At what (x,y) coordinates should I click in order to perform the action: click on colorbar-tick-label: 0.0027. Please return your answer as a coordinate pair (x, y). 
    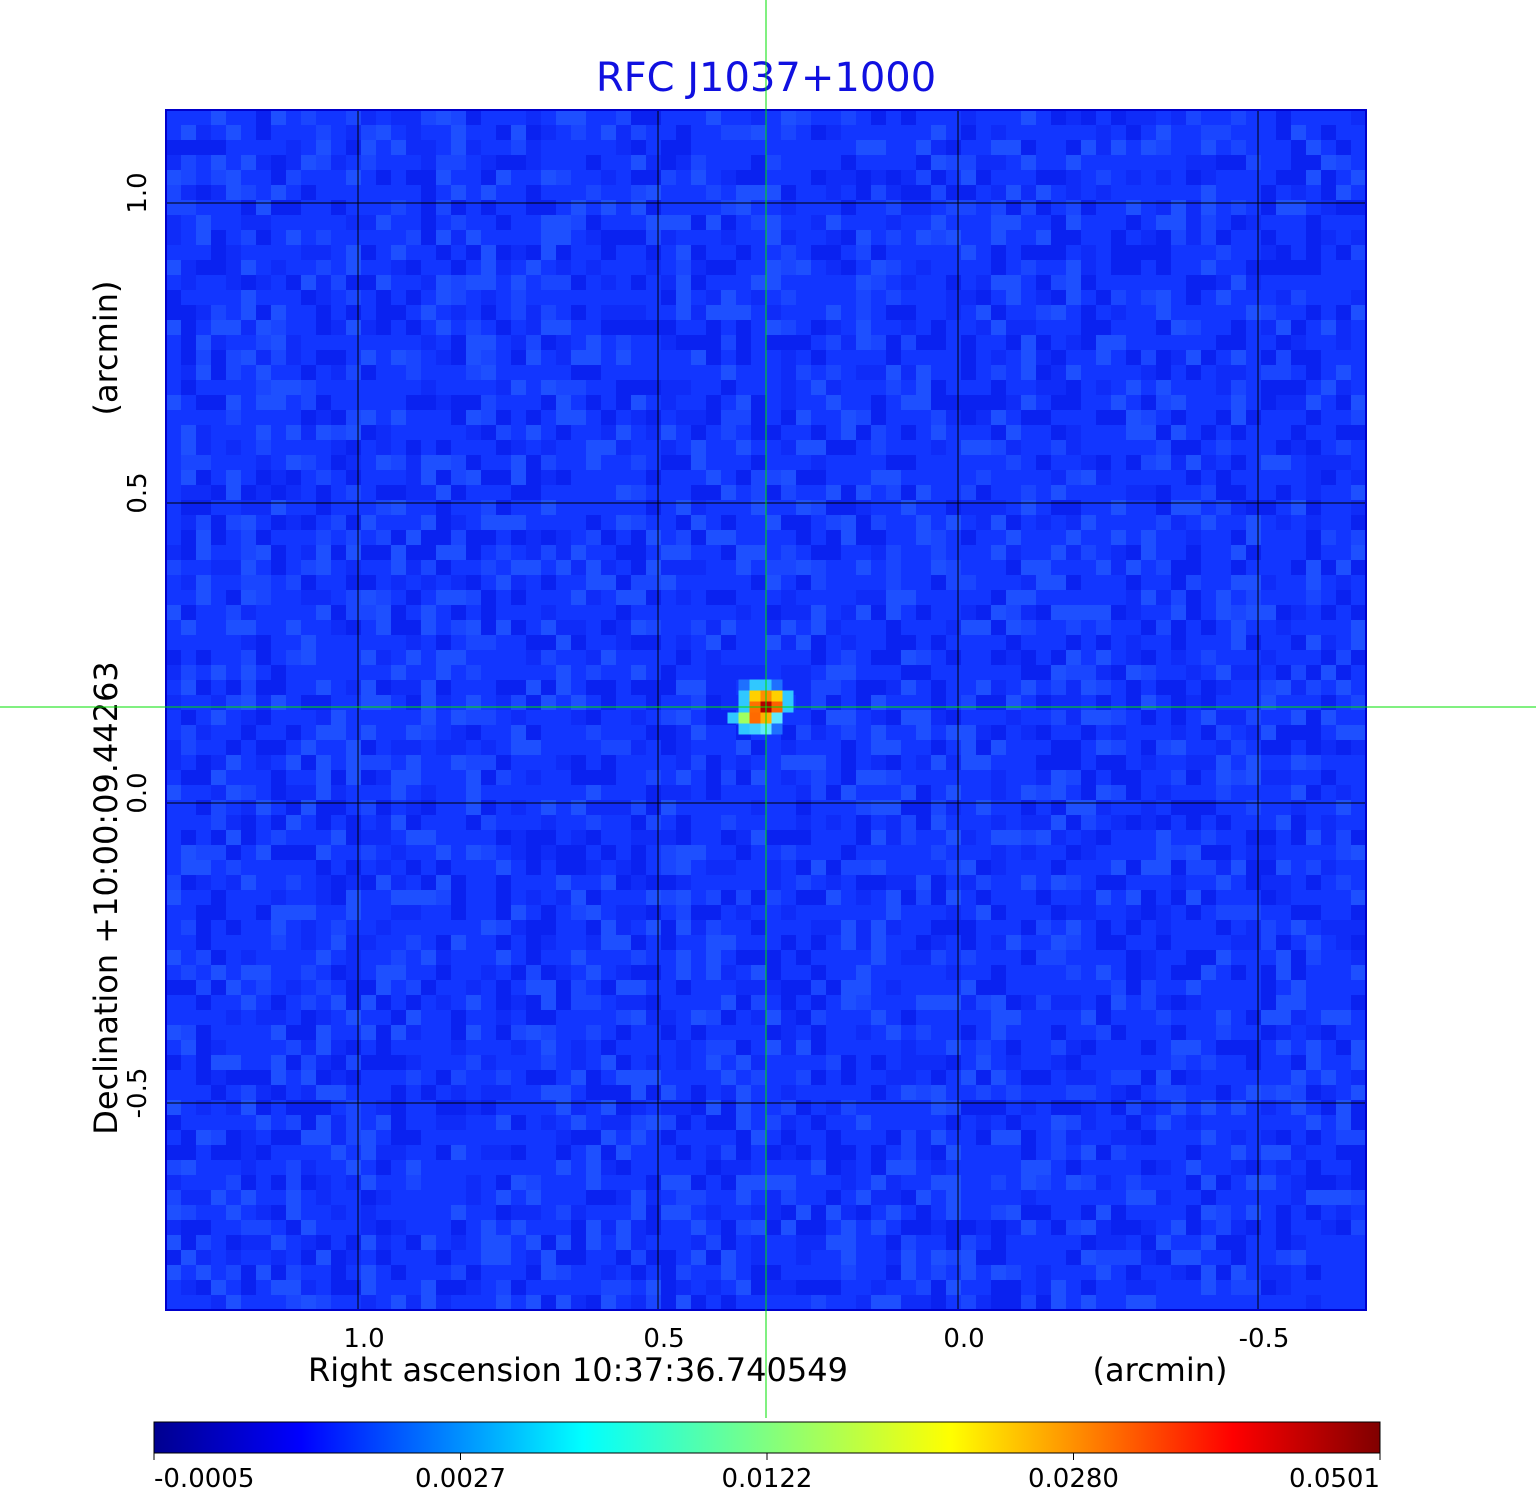
    Looking at the image, I should click on (460, 1479).